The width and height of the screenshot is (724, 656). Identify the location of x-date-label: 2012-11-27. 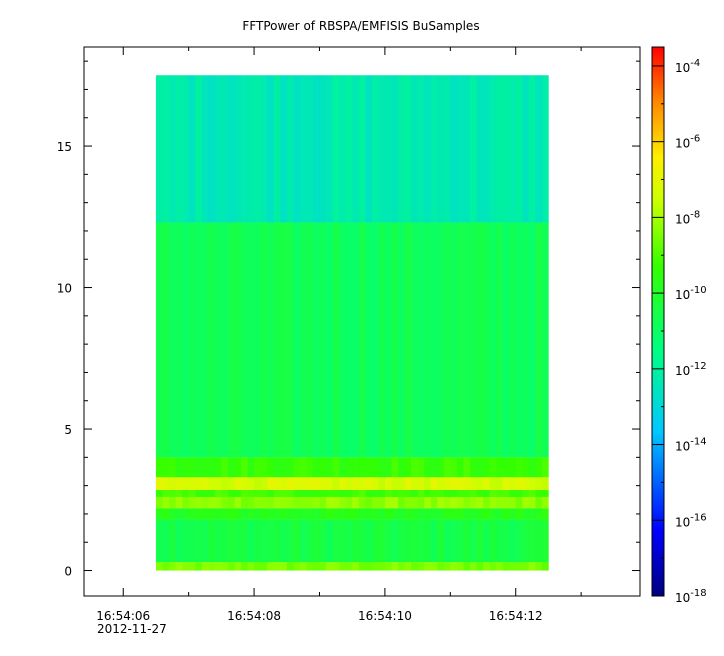
(132, 629).